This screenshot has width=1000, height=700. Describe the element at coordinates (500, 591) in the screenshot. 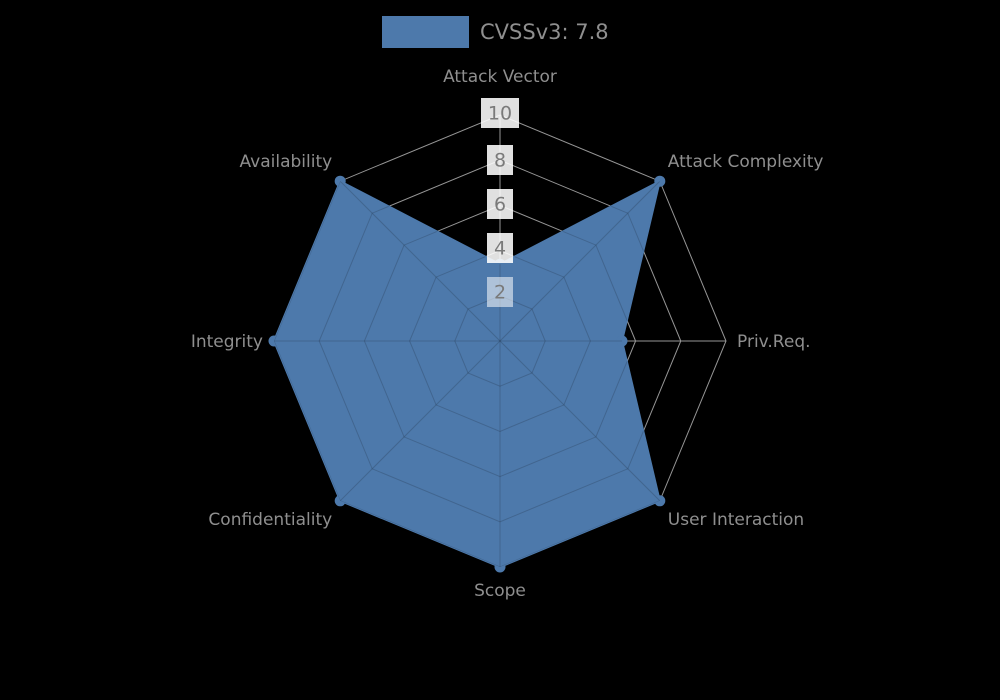

I see `radar-axis-label: Scope` at that location.